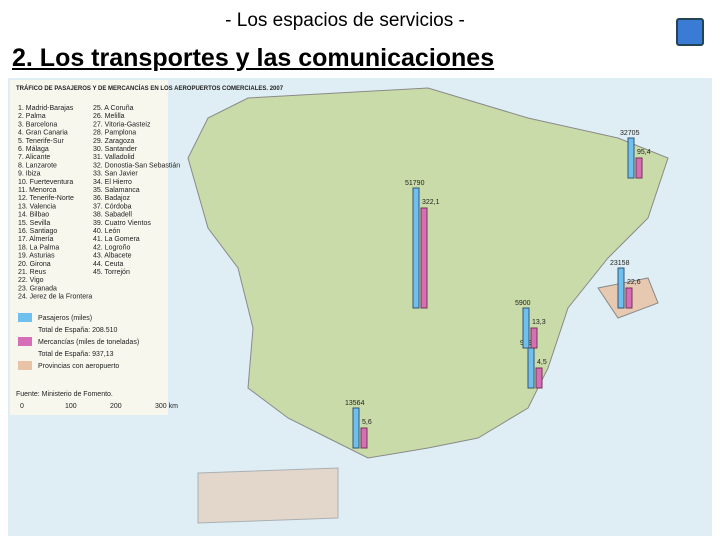 The image size is (720, 540). What do you see at coordinates (116, 190) in the screenshot?
I see `airport-name: 35. Salamanca` at bounding box center [116, 190].